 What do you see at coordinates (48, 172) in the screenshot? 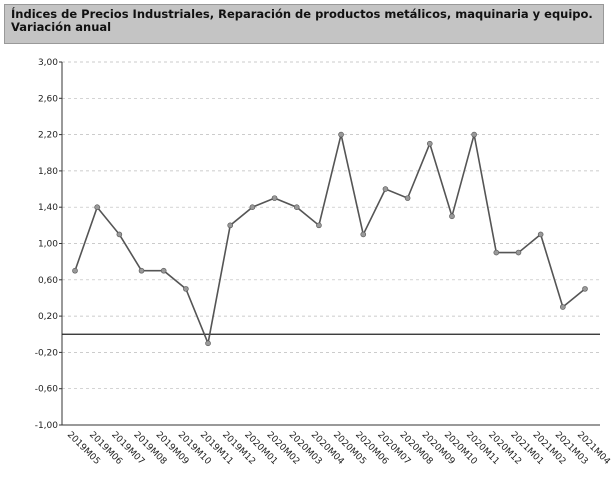
I see `y-tick-label: 1,80` at bounding box center [48, 172].